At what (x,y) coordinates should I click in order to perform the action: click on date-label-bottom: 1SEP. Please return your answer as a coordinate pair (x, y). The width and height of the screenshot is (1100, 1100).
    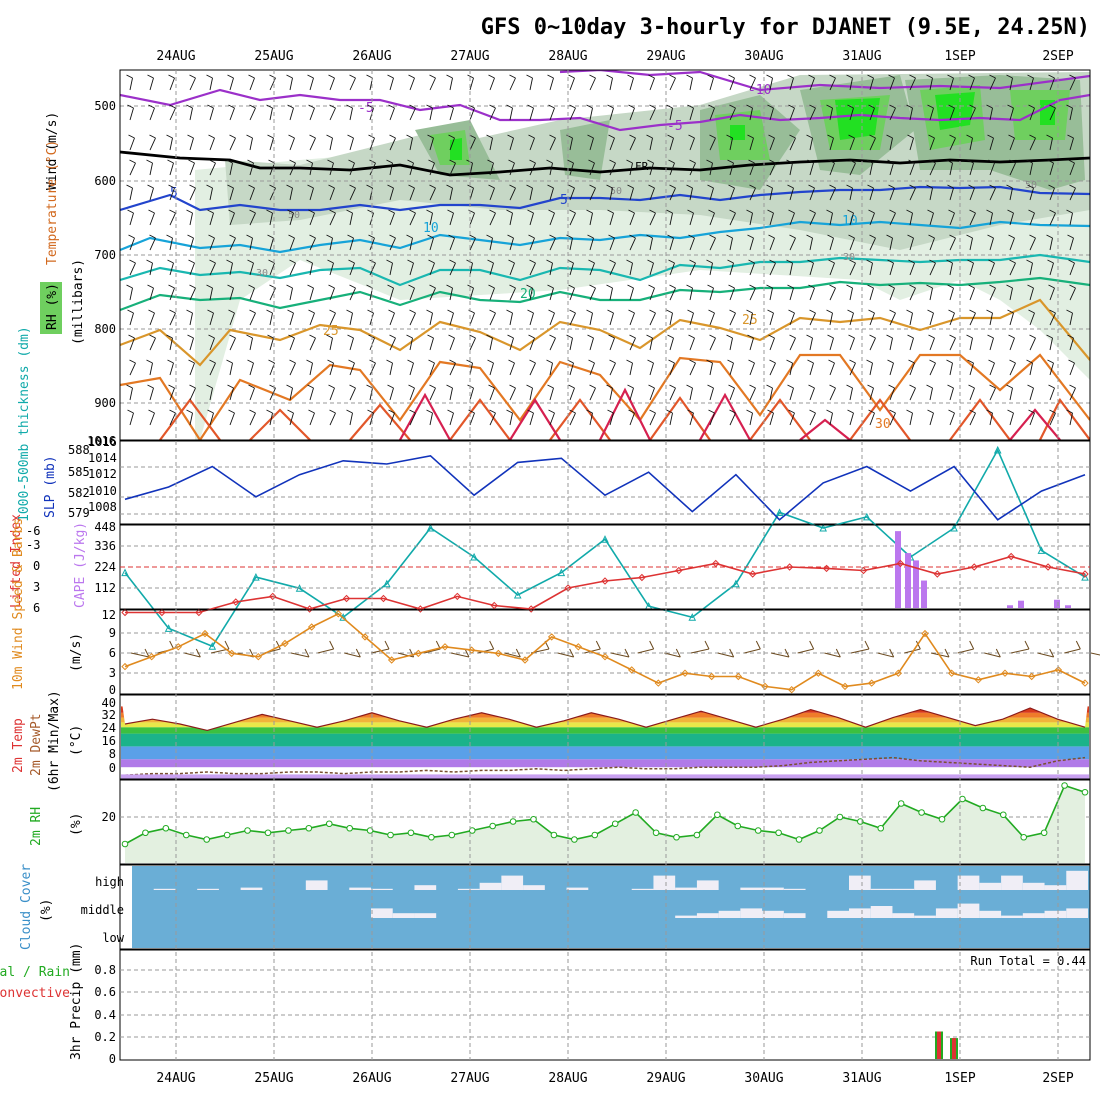
    Looking at the image, I should click on (959, 1078).